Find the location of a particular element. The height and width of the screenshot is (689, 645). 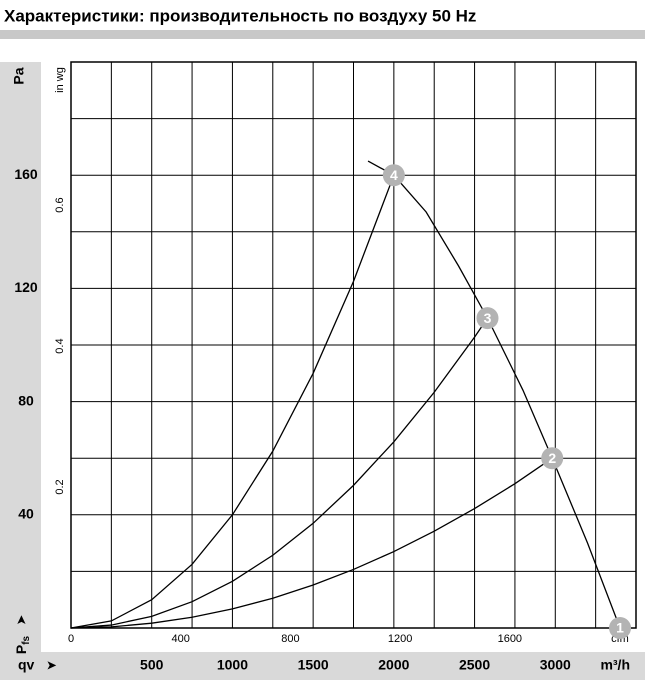

x2-tick-label: 0 is located at coordinates (71, 639).